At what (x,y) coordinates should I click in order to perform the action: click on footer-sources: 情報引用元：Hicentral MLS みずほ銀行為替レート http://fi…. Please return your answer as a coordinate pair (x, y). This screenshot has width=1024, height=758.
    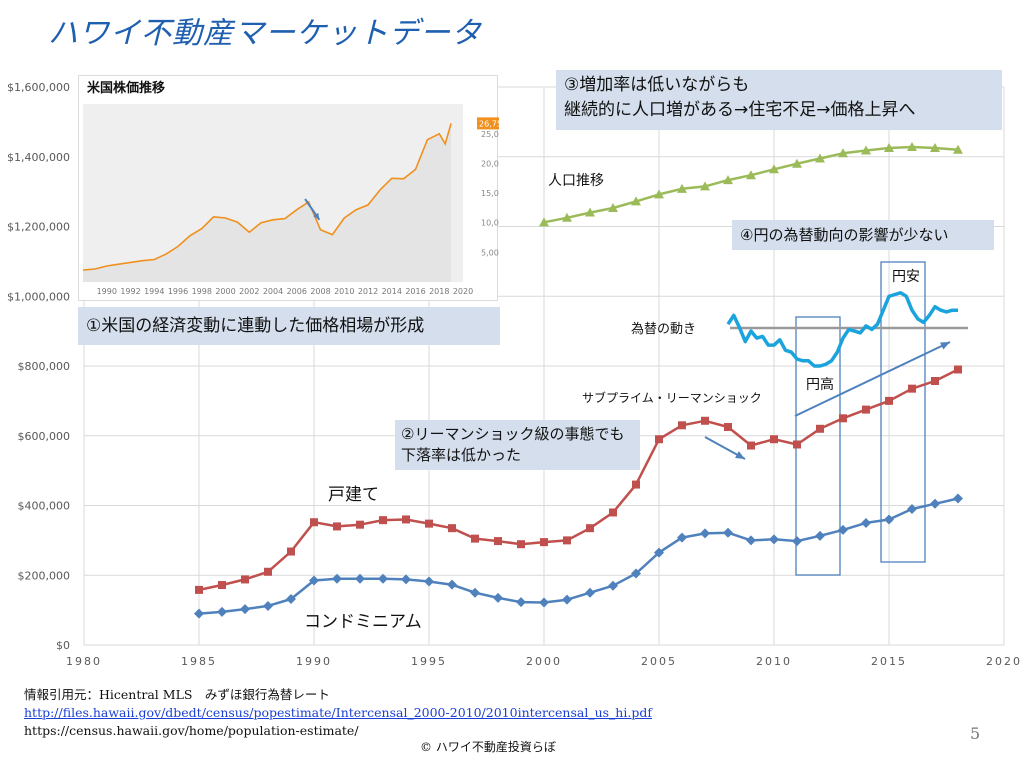
    Looking at the image, I should click on (338, 713).